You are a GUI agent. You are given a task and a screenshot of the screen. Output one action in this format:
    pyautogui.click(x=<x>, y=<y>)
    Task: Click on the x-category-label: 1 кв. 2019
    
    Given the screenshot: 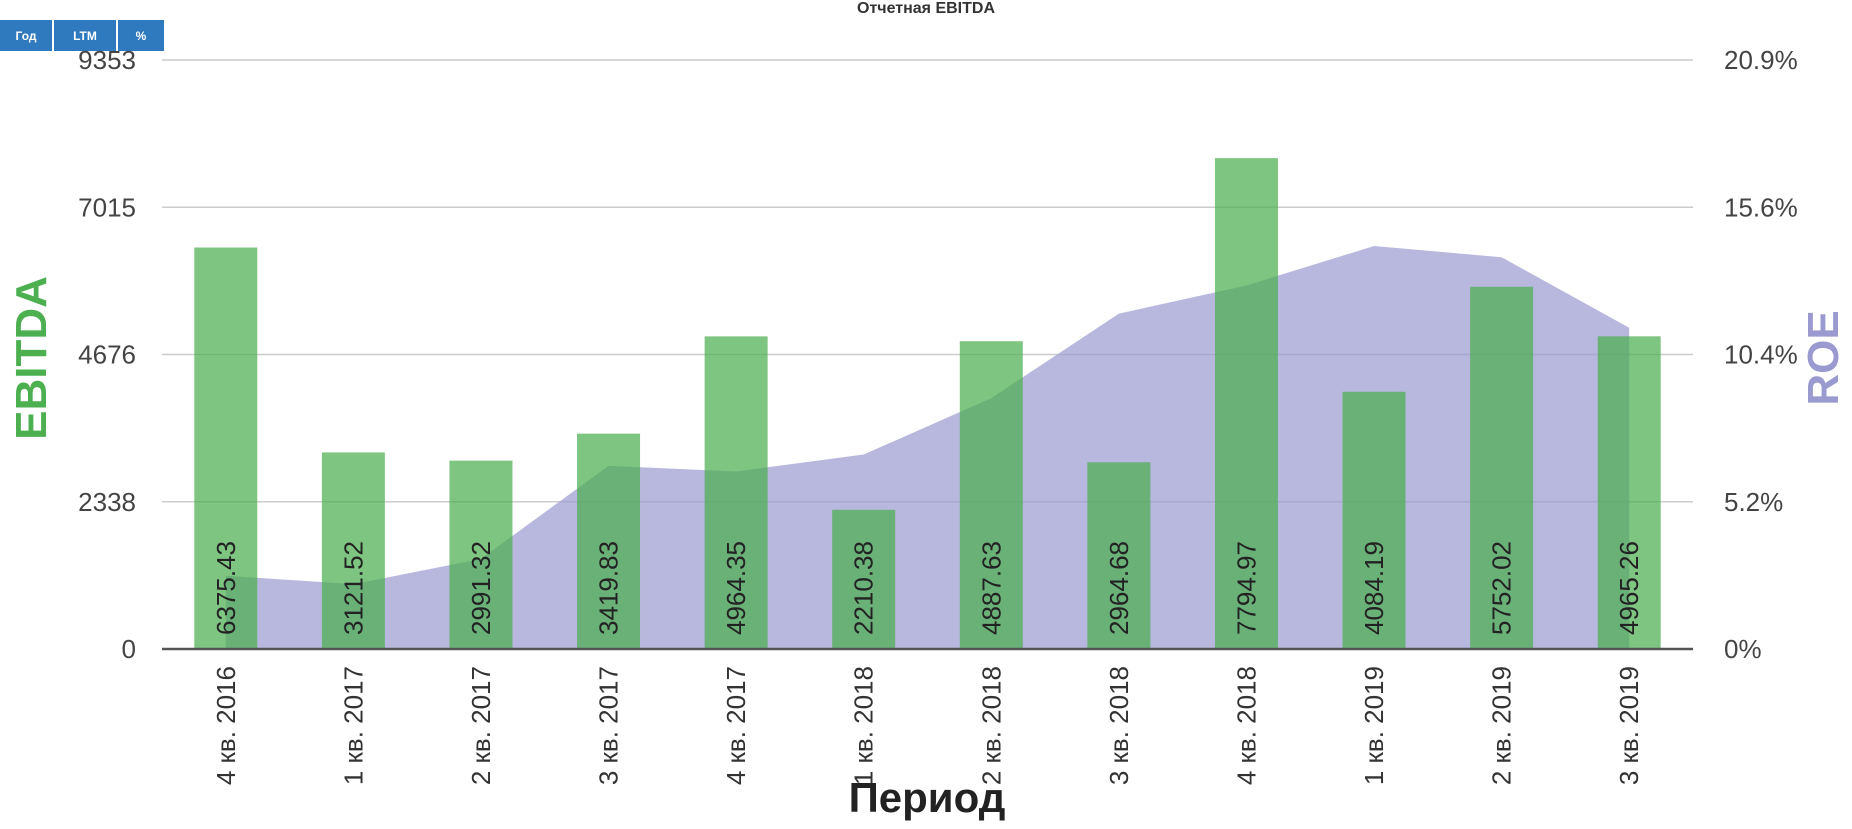 What is the action you would take?
    pyautogui.click(x=1374, y=725)
    